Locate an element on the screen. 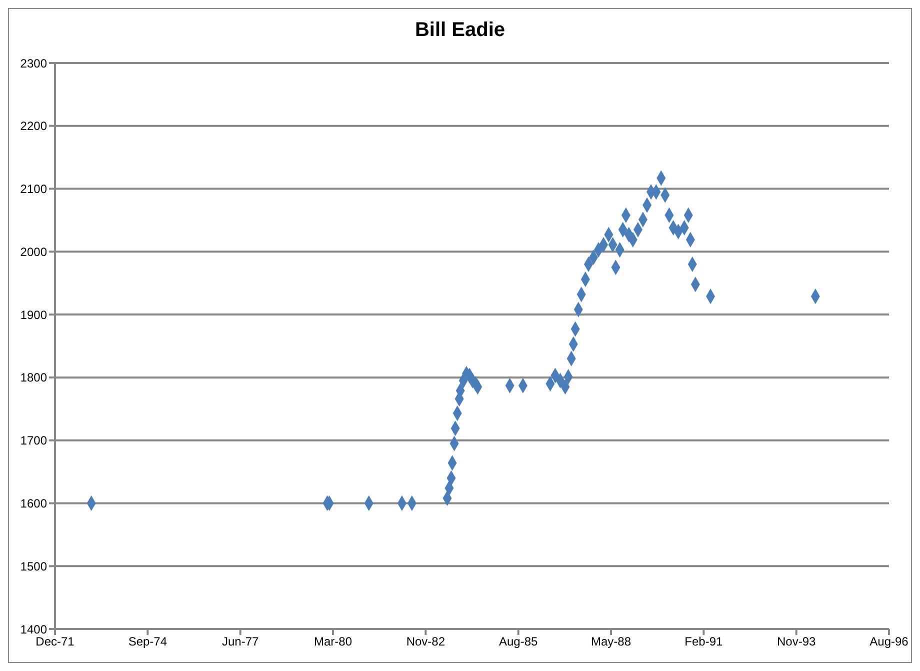  x-tick-label: Sep-74 is located at coordinates (148, 641).